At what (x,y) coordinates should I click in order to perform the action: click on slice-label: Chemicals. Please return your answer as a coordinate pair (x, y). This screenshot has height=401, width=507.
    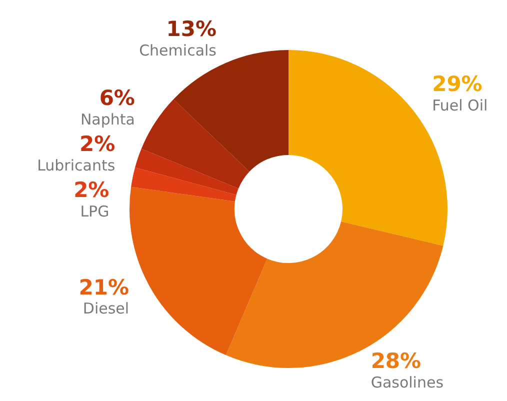
    Looking at the image, I should click on (178, 51).